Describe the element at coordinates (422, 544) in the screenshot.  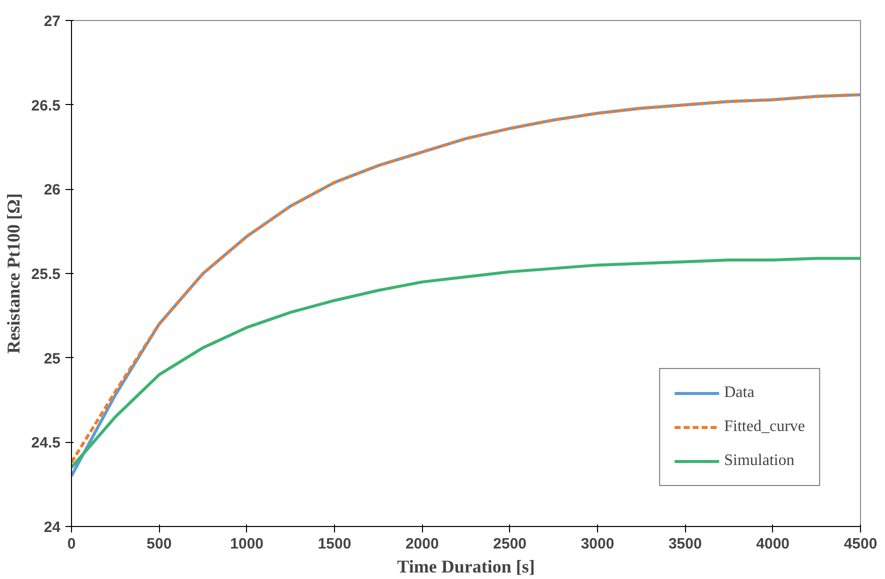
I see `x-tick-label: 2000` at that location.